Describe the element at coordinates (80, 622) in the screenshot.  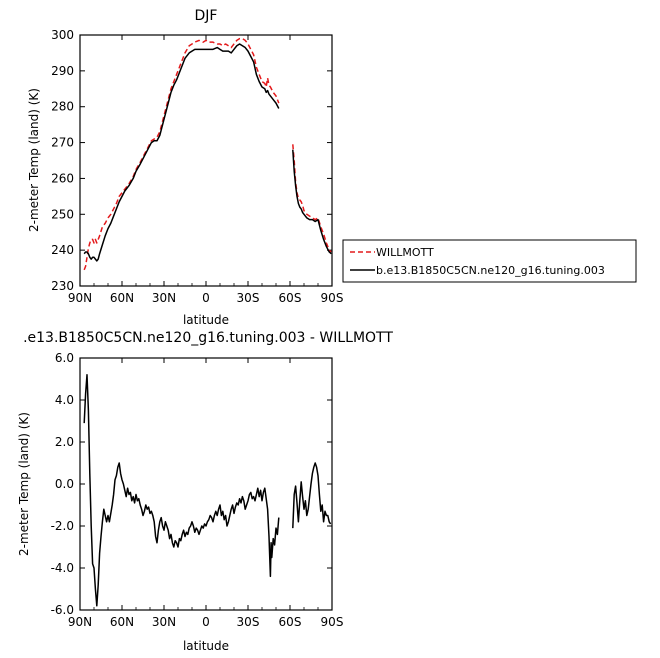
I see `bottom-x-tick-label: 90N` at that location.